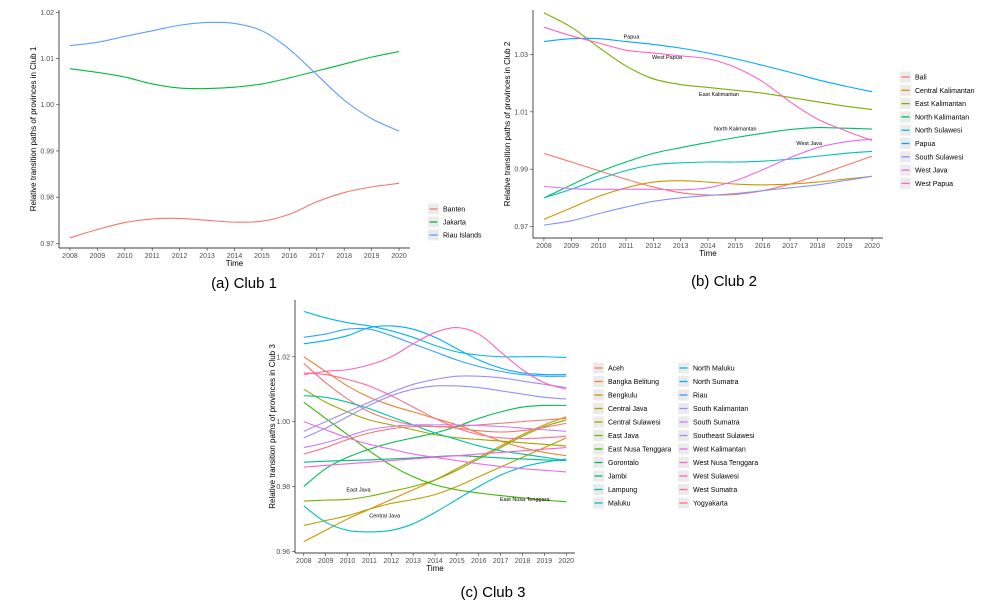 The width and height of the screenshot is (984, 607). I want to click on legend-label: West Nusa Tenggara, so click(725, 463).